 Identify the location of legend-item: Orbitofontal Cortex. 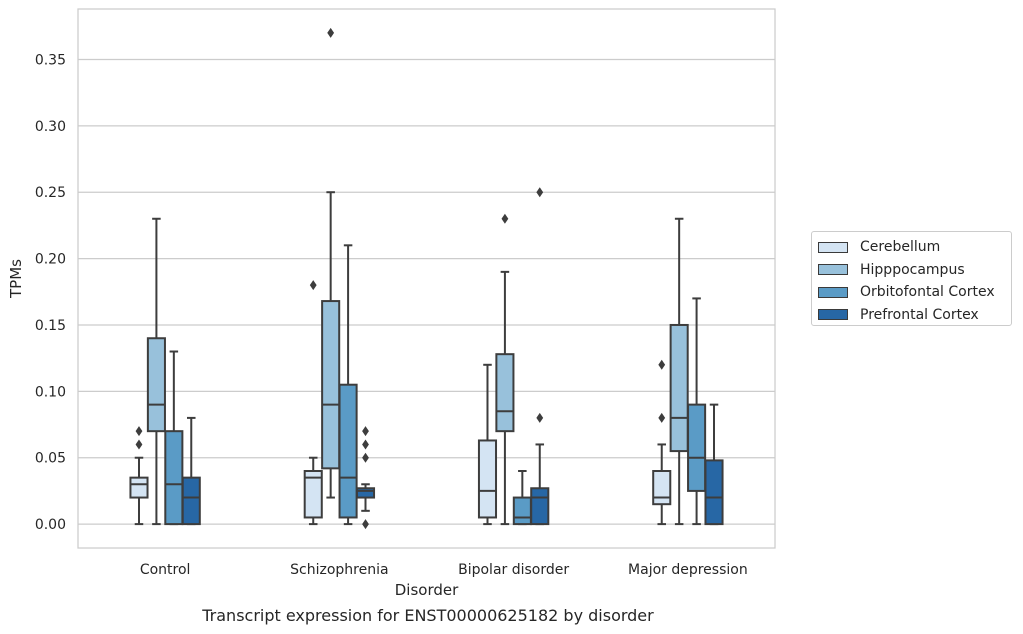
(914, 292).